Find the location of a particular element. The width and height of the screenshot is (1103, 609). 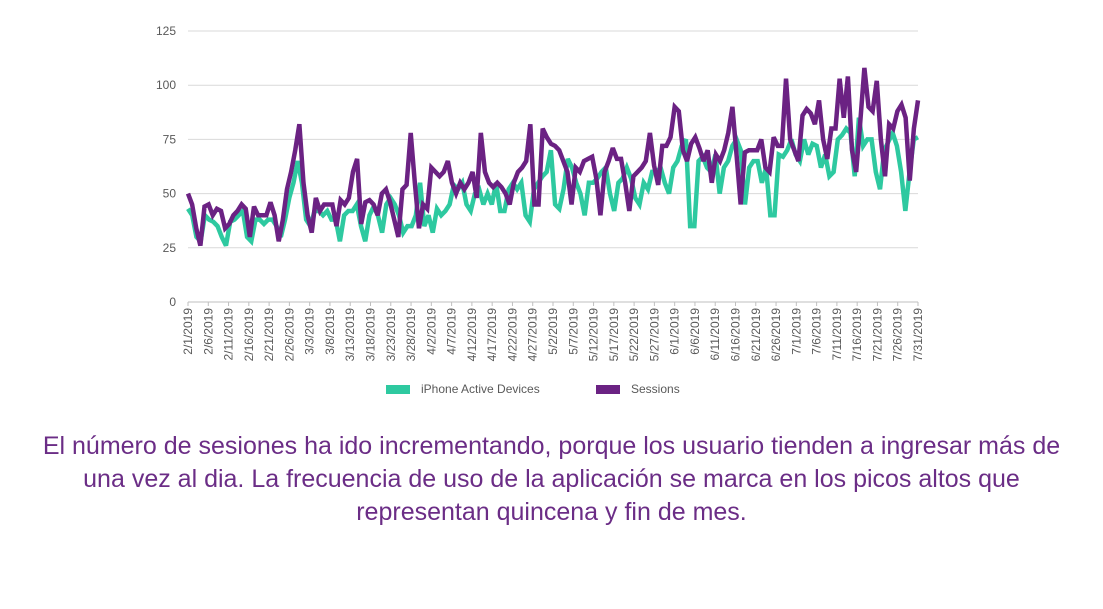

x-tick-label: 6/1/2019 is located at coordinates (675, 331).